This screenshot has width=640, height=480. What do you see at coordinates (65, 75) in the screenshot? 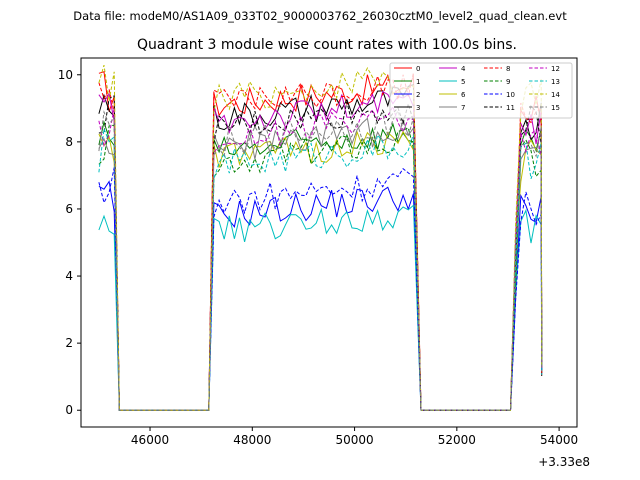
I see `y-tick-label: 10` at bounding box center [65, 75].